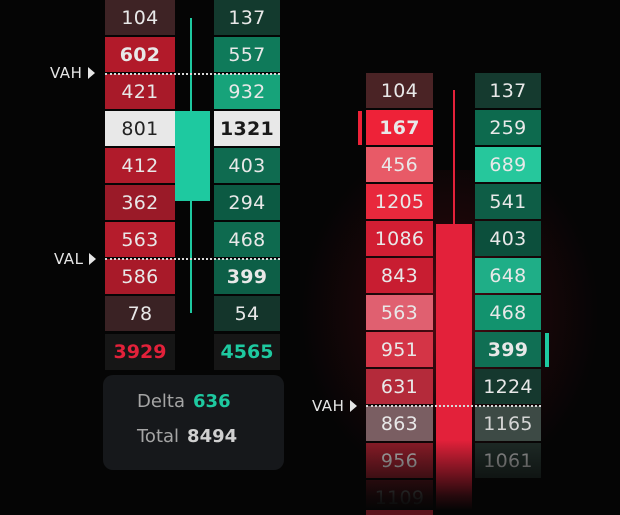  Describe the element at coordinates (508, 386) in the screenshot. I see `buy-cell: 1224` at that location.